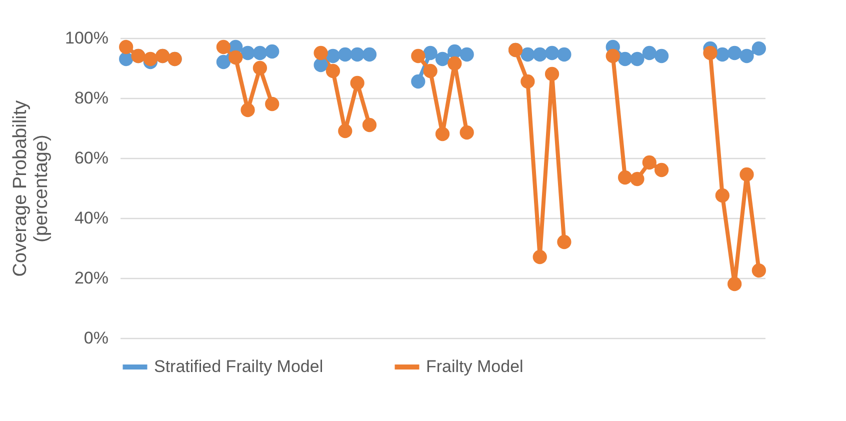 This screenshot has height=421, width=846. I want to click on y-tick-label: 80%, so click(91, 98).